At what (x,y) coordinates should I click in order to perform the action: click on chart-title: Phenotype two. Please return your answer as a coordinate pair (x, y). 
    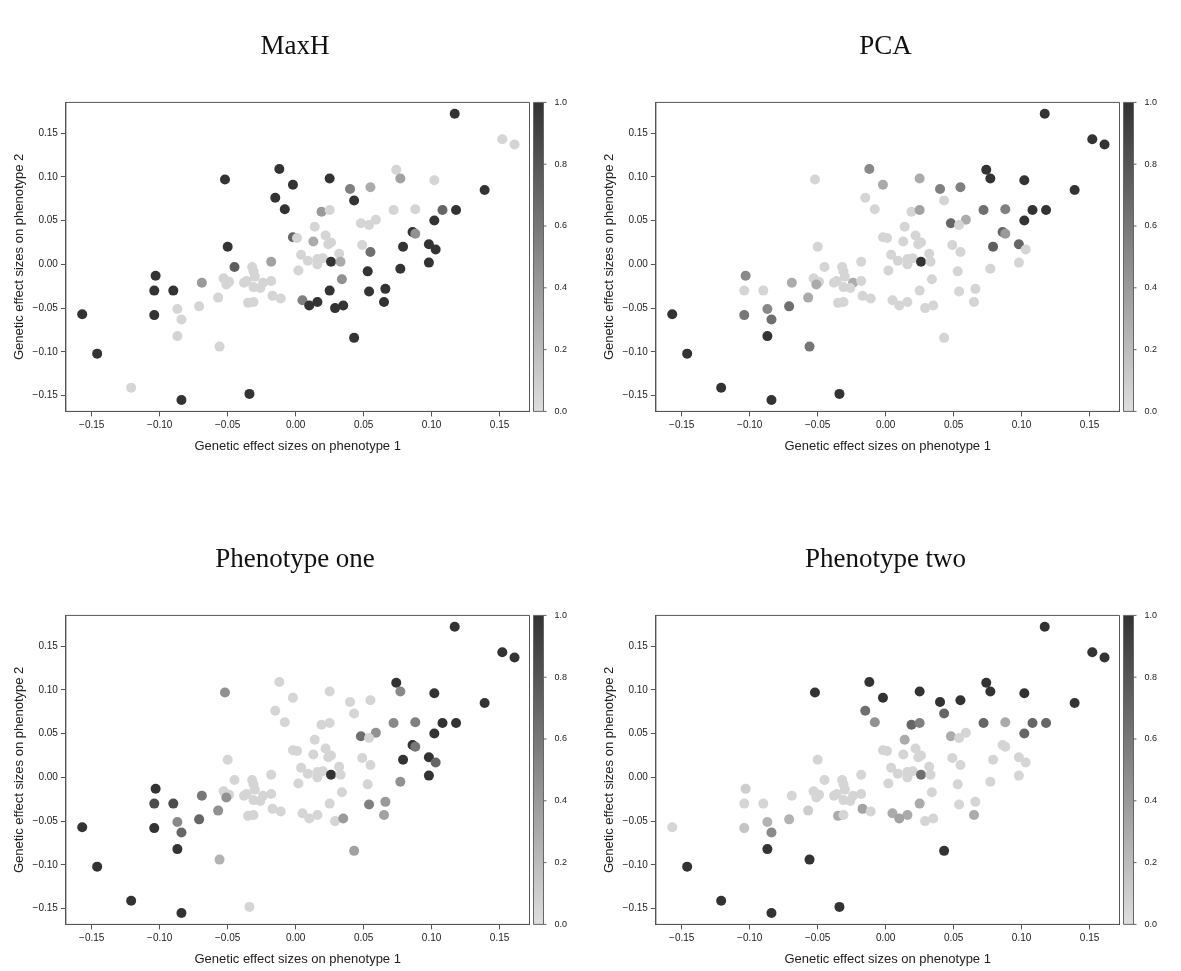
    Looking at the image, I should click on (885, 558).